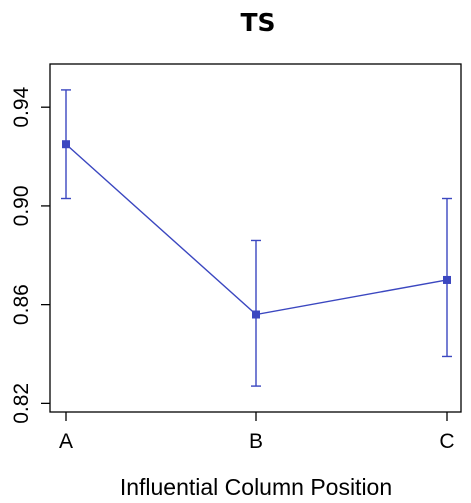 The width and height of the screenshot is (471, 503). Describe the element at coordinates (21, 304) in the screenshot. I see `y-tick-label: 0.86` at that location.